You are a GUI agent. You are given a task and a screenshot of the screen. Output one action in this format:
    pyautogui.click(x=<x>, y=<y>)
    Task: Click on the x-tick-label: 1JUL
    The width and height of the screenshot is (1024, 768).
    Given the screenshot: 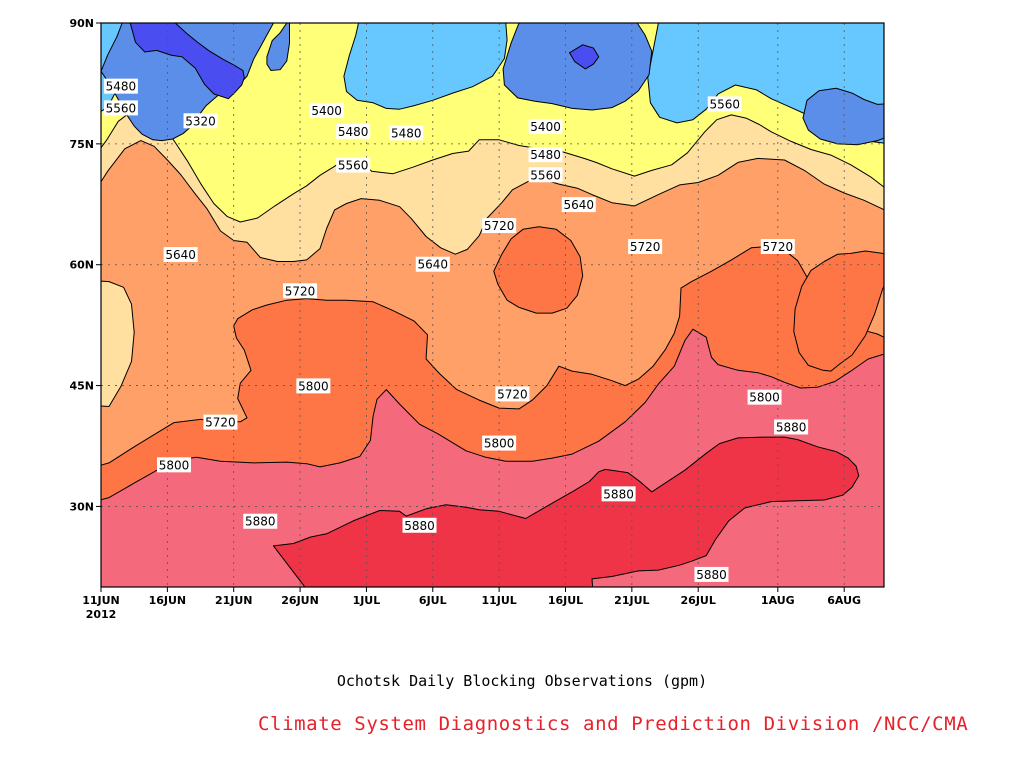 What is the action you would take?
    pyautogui.click(x=367, y=600)
    